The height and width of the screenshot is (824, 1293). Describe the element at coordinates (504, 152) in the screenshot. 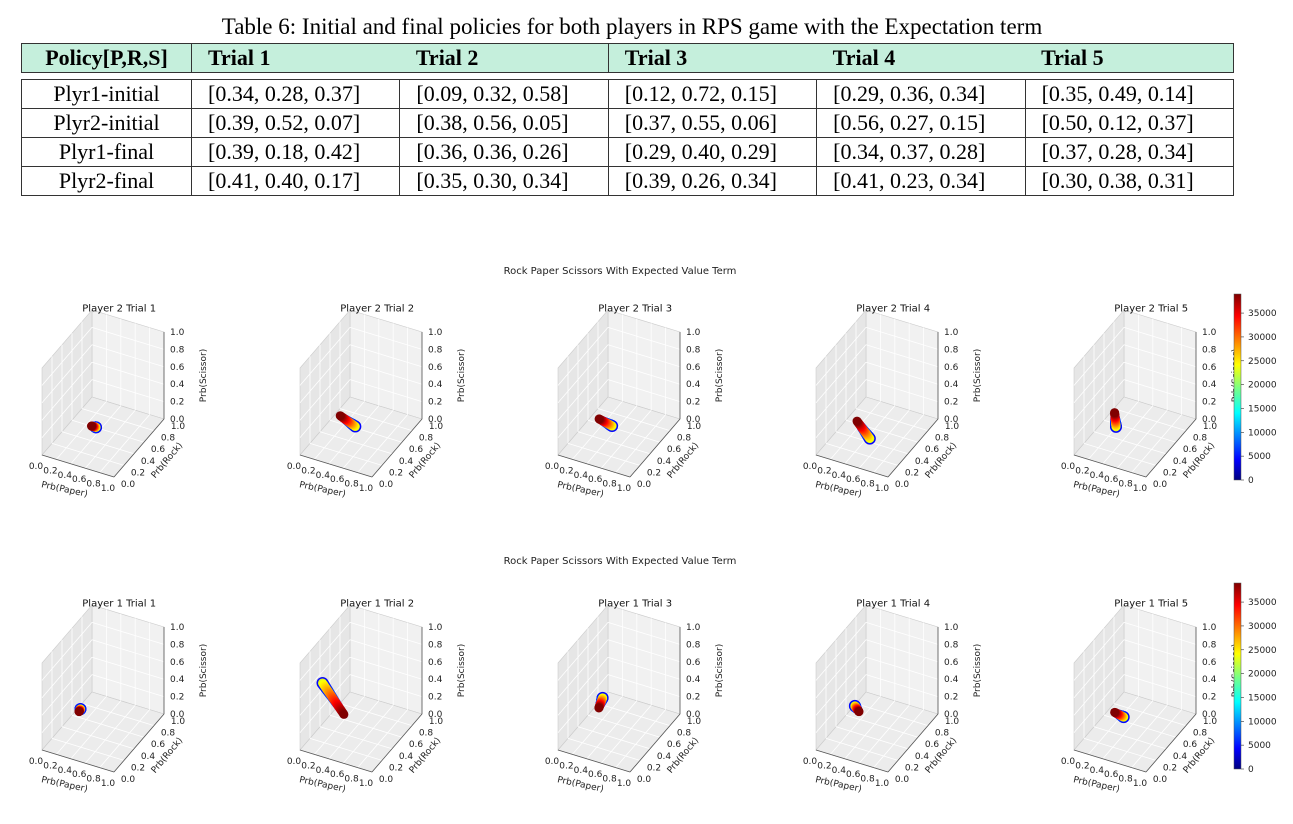

I see `table-cell: [0.36, 0.36, 0.26]` at that location.